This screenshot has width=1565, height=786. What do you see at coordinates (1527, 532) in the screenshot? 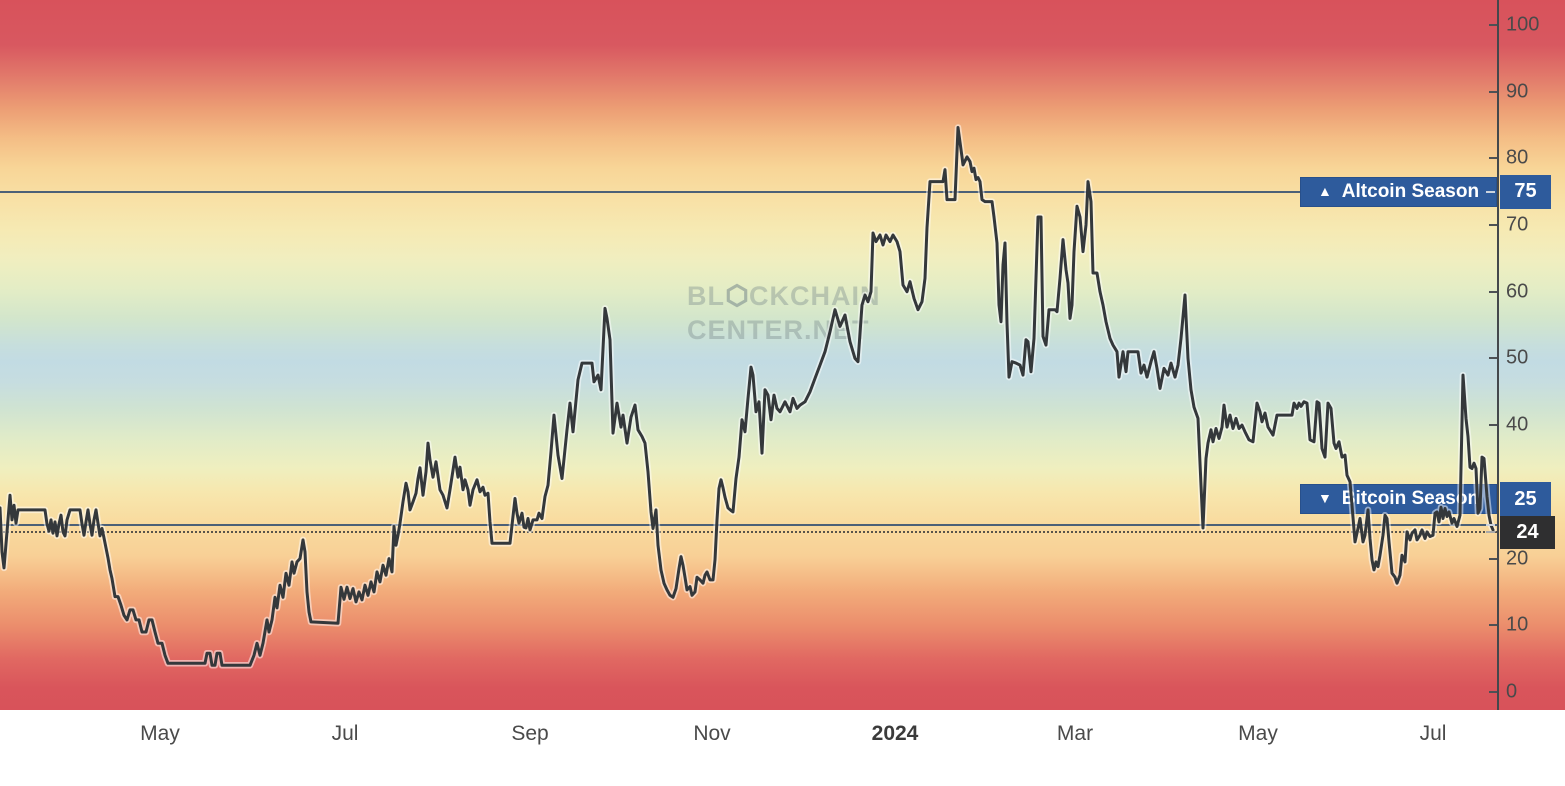
I see `current-value-chip: 24` at bounding box center [1527, 532].